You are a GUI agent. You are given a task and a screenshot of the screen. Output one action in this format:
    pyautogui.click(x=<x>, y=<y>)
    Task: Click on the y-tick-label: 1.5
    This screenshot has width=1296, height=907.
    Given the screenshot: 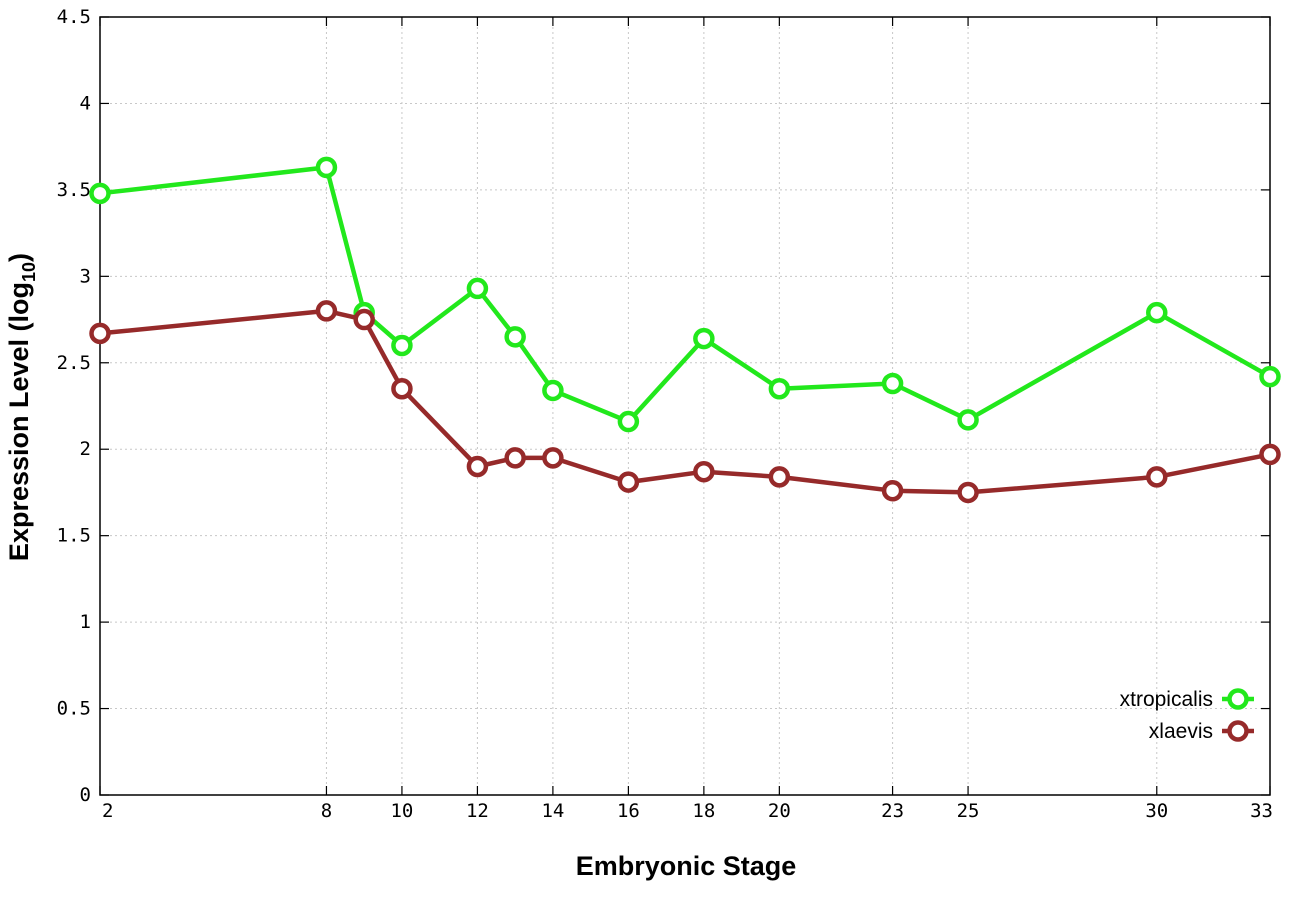 What is the action you would take?
    pyautogui.click(x=74, y=536)
    